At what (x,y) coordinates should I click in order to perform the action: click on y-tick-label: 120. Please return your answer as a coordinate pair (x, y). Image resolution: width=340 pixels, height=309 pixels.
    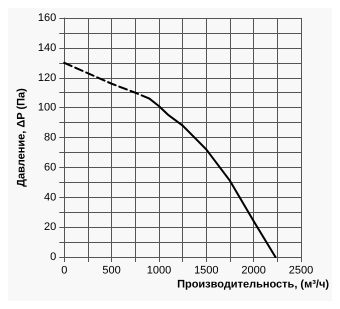
    Looking at the image, I should click on (47, 78).